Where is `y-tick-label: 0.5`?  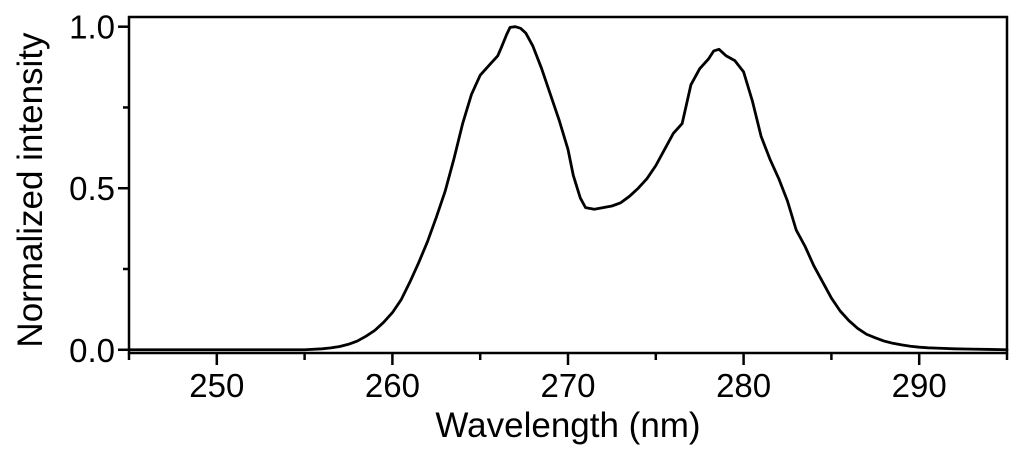
y-tick-label: 0.5 is located at coordinates (92, 188).